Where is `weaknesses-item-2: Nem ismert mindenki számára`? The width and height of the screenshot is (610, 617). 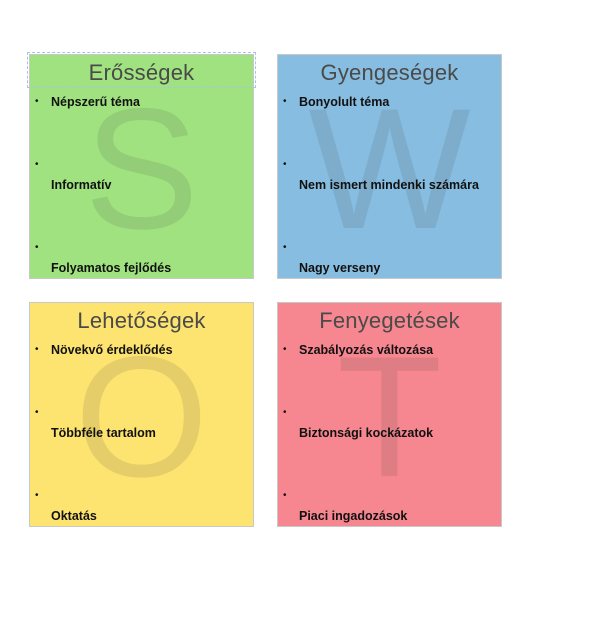 weaknesses-item-2: Nem ismert mindenki számára is located at coordinates (389, 185).